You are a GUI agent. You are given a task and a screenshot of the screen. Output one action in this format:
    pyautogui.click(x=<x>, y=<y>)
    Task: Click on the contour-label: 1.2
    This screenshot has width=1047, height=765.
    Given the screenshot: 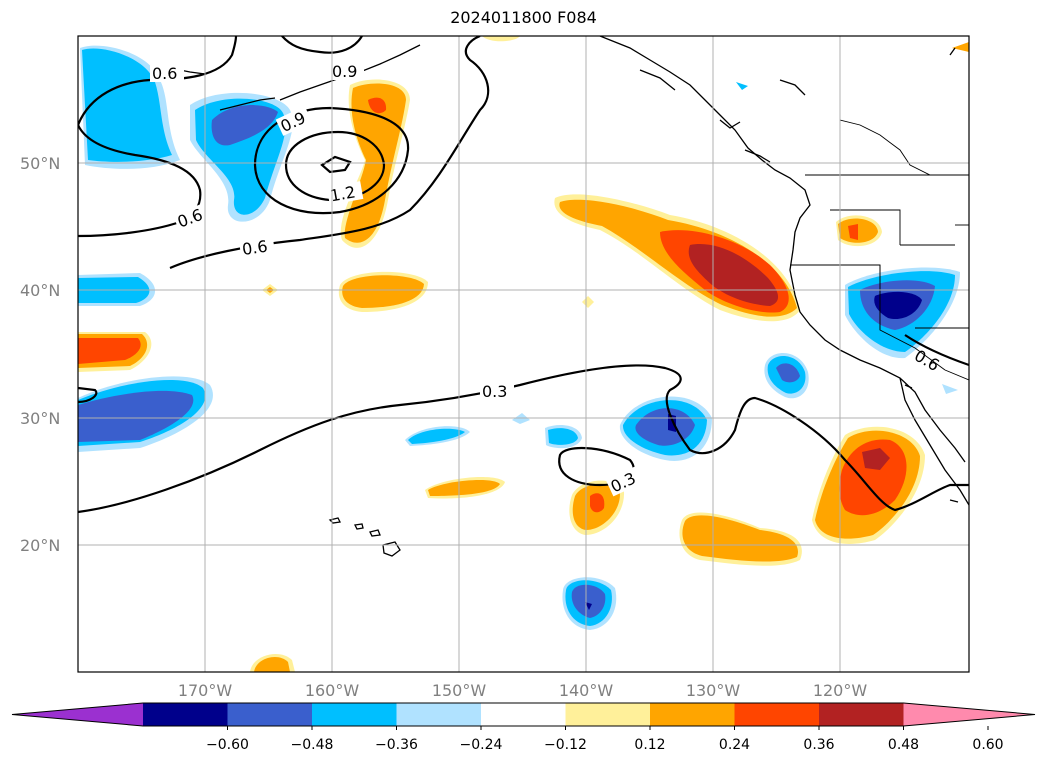 What is the action you would take?
    pyautogui.click(x=343, y=193)
    